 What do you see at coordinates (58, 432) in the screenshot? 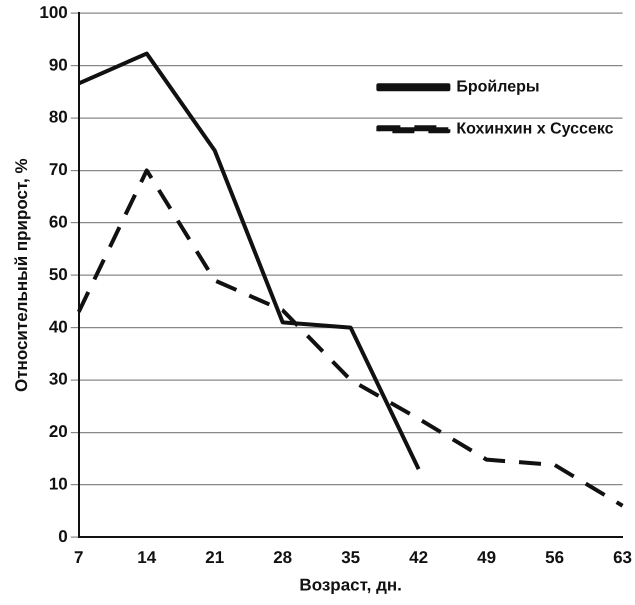
I see `y-tick-label: 20` at bounding box center [58, 432].